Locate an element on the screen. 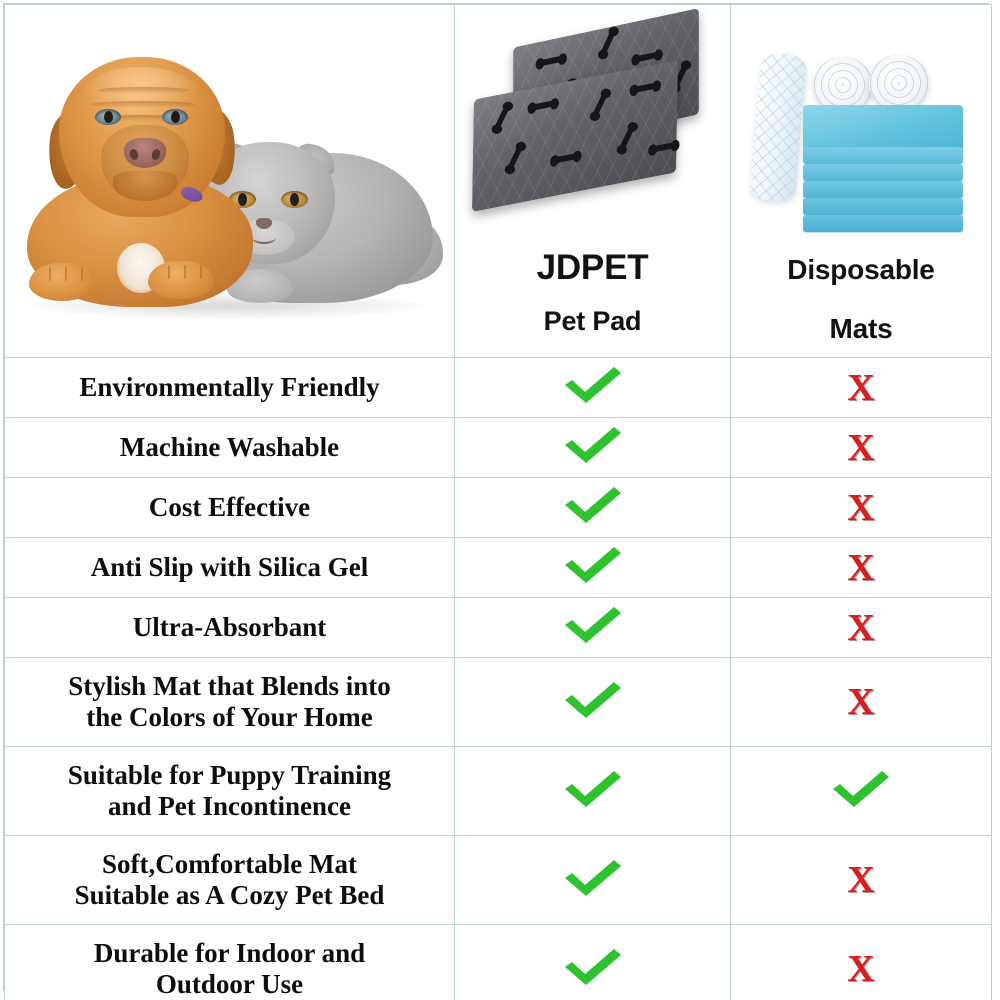 Image resolution: width=1000 pixels, height=1000 pixels. cat-mouth is located at coordinates (264, 237).